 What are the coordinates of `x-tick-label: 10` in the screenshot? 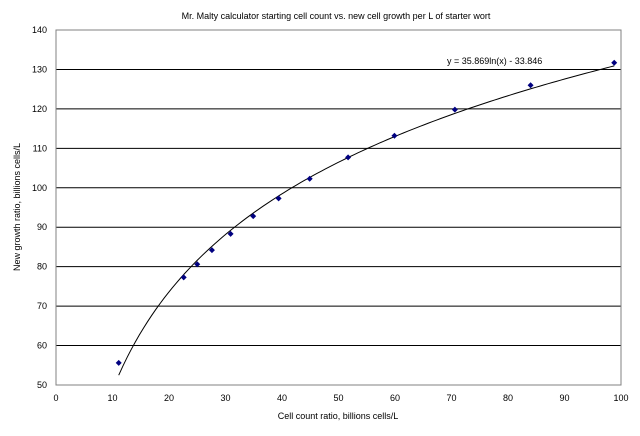 It's located at (112, 398).